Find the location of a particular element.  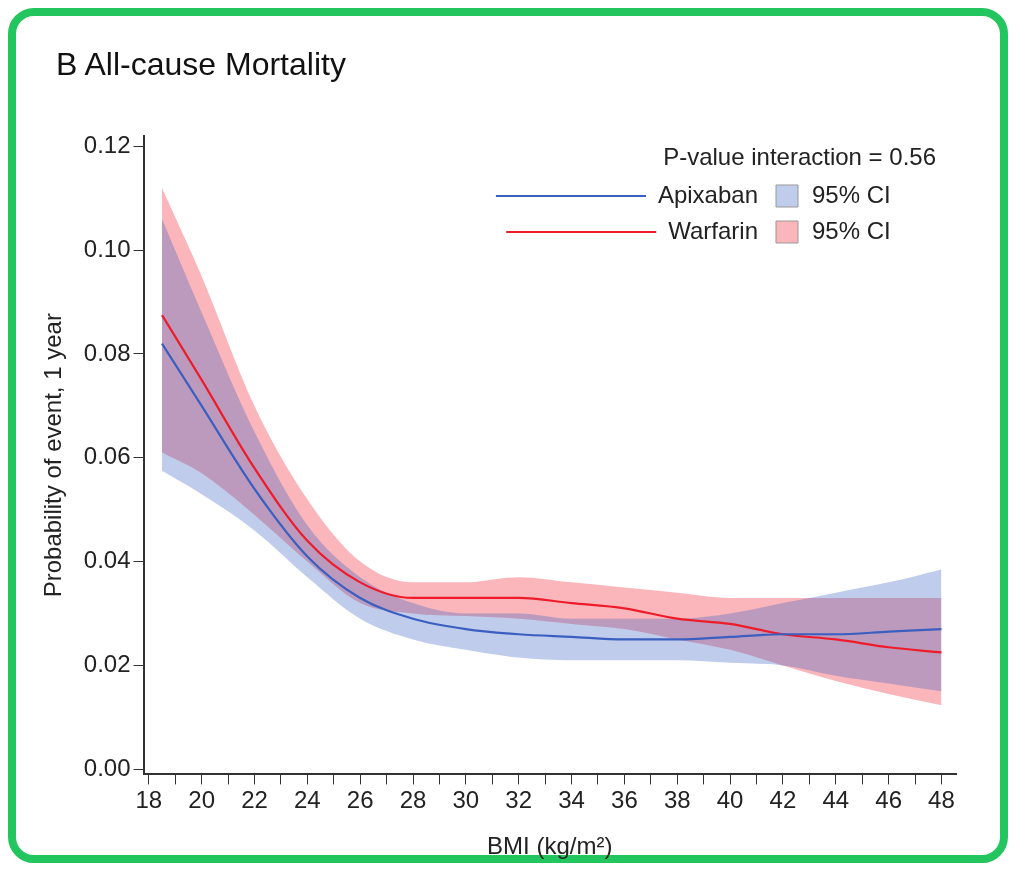

x-tick-label: 40 is located at coordinates (730, 800).